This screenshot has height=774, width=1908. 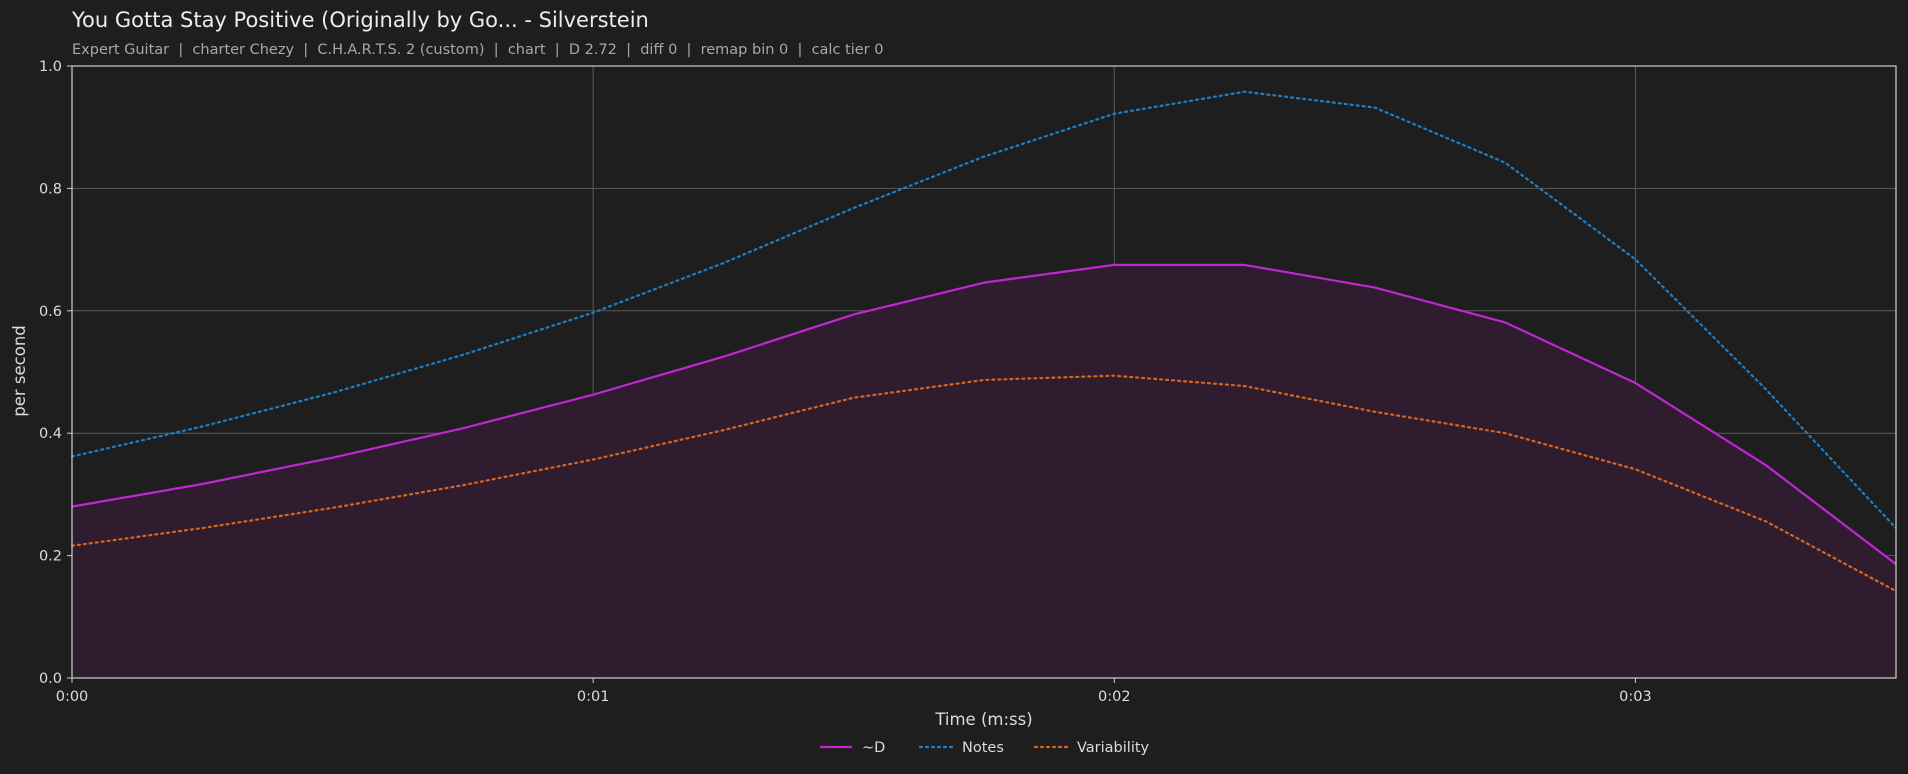 I want to click on legend-label-2: Variability, so click(x=1113, y=748).